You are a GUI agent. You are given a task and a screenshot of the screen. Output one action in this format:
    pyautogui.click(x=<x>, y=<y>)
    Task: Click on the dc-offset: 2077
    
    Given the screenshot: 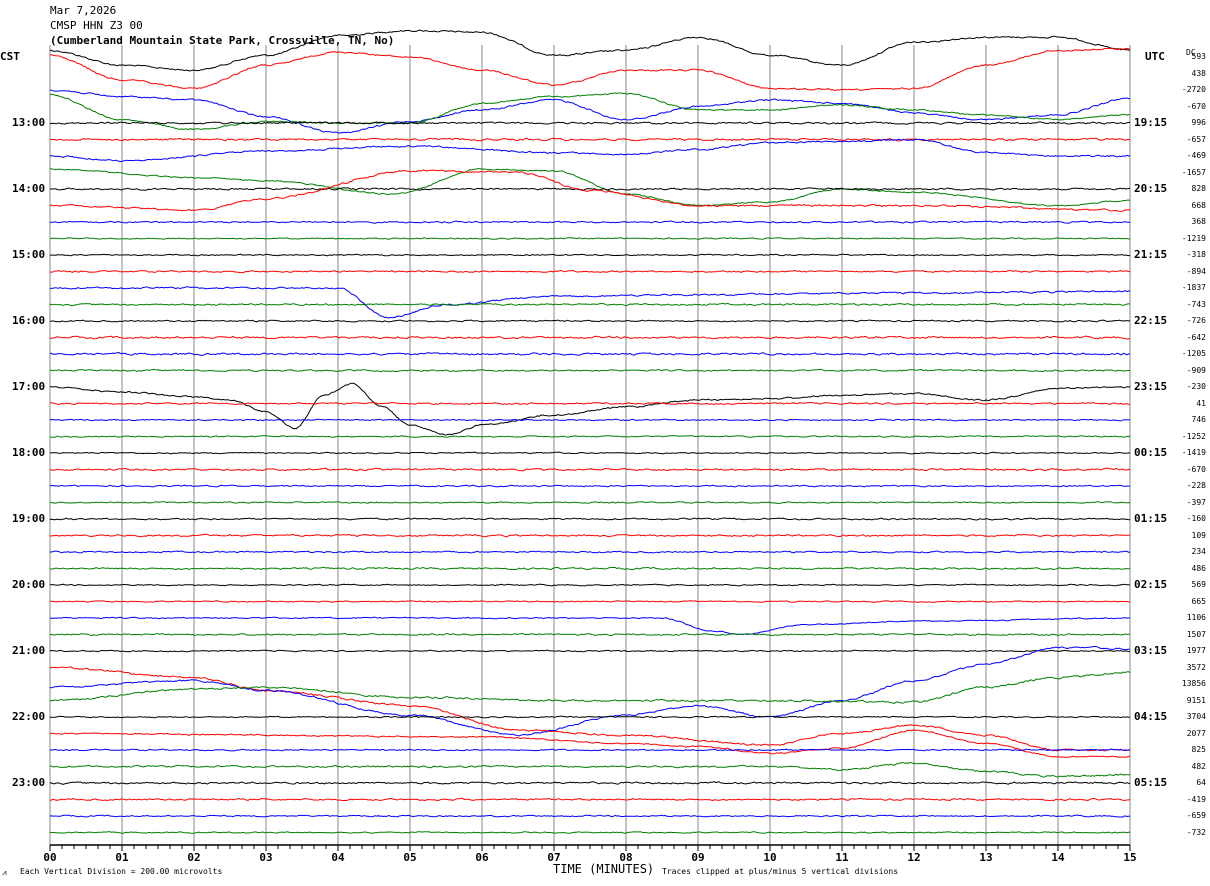 What is the action you would take?
    pyautogui.click(x=1196, y=733)
    